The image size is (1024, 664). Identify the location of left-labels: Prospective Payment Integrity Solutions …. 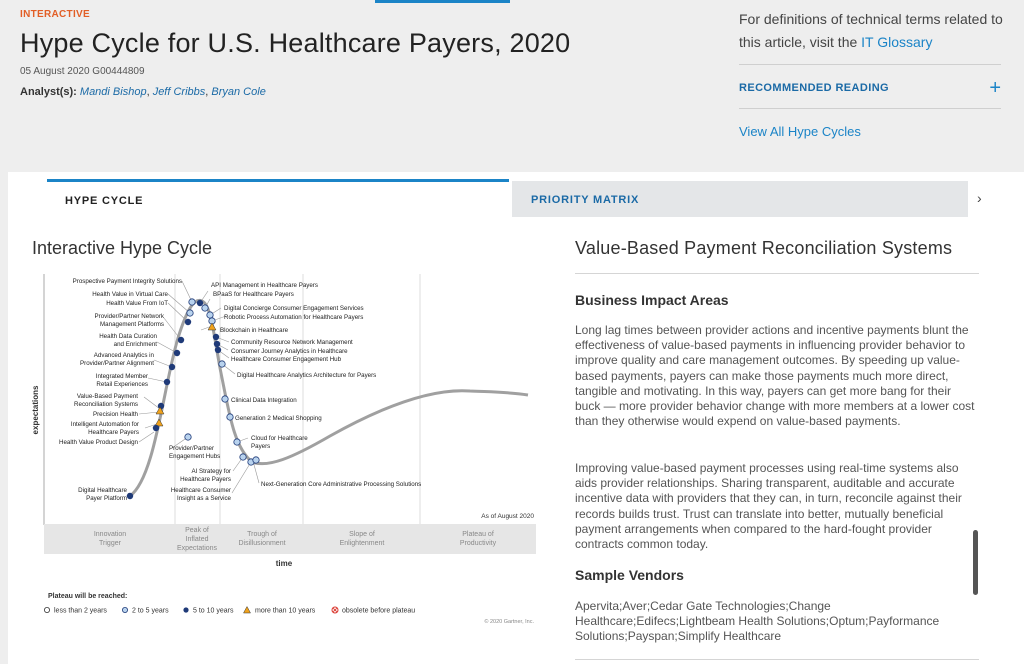
(120, 390).